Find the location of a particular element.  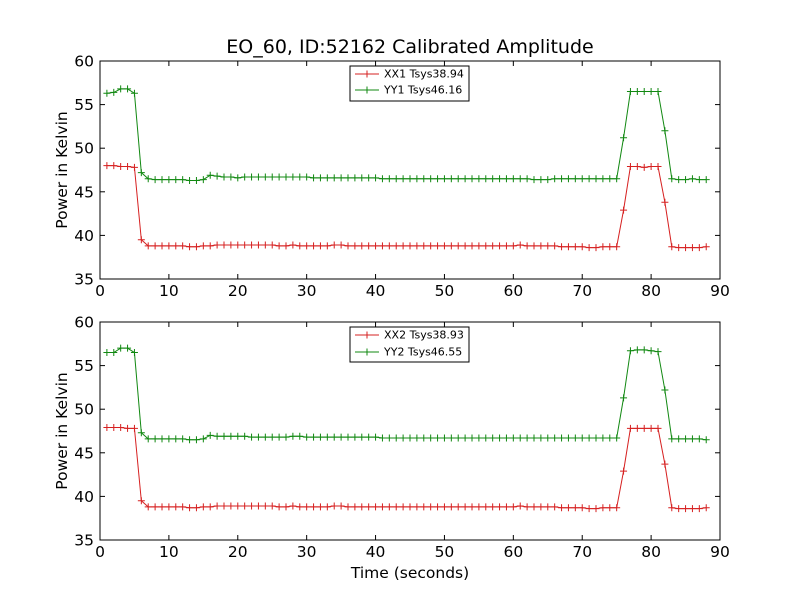

bottom-x-tick-label: 90 is located at coordinates (720, 552).